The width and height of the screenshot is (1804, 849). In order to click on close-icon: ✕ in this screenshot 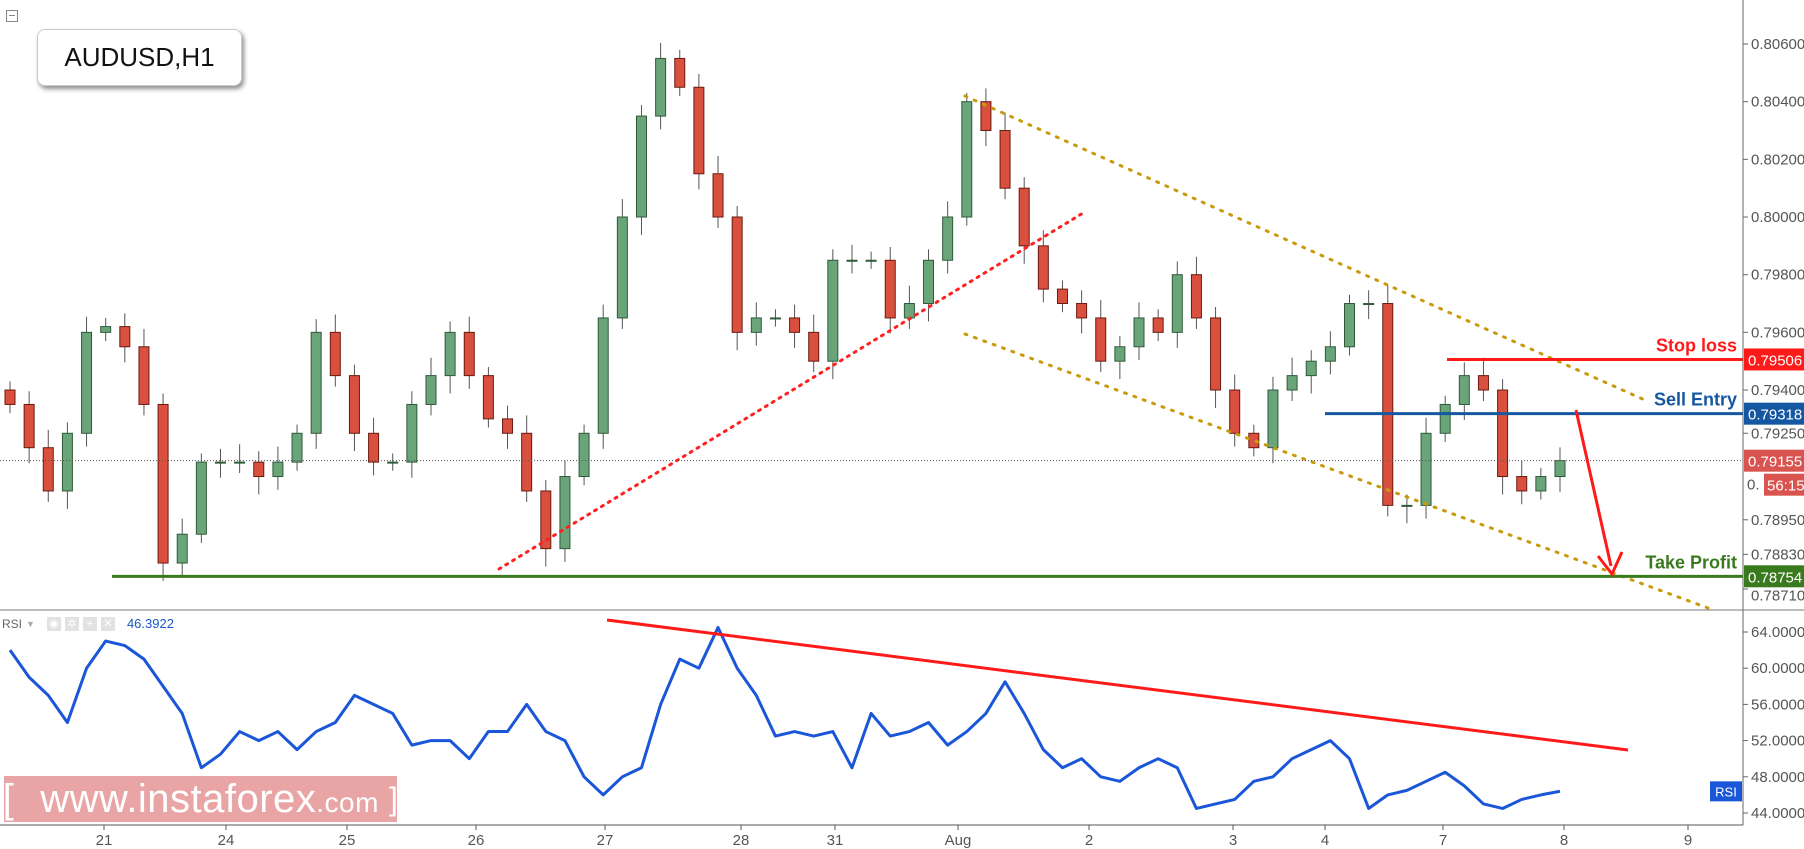, I will do `click(107, 623)`.